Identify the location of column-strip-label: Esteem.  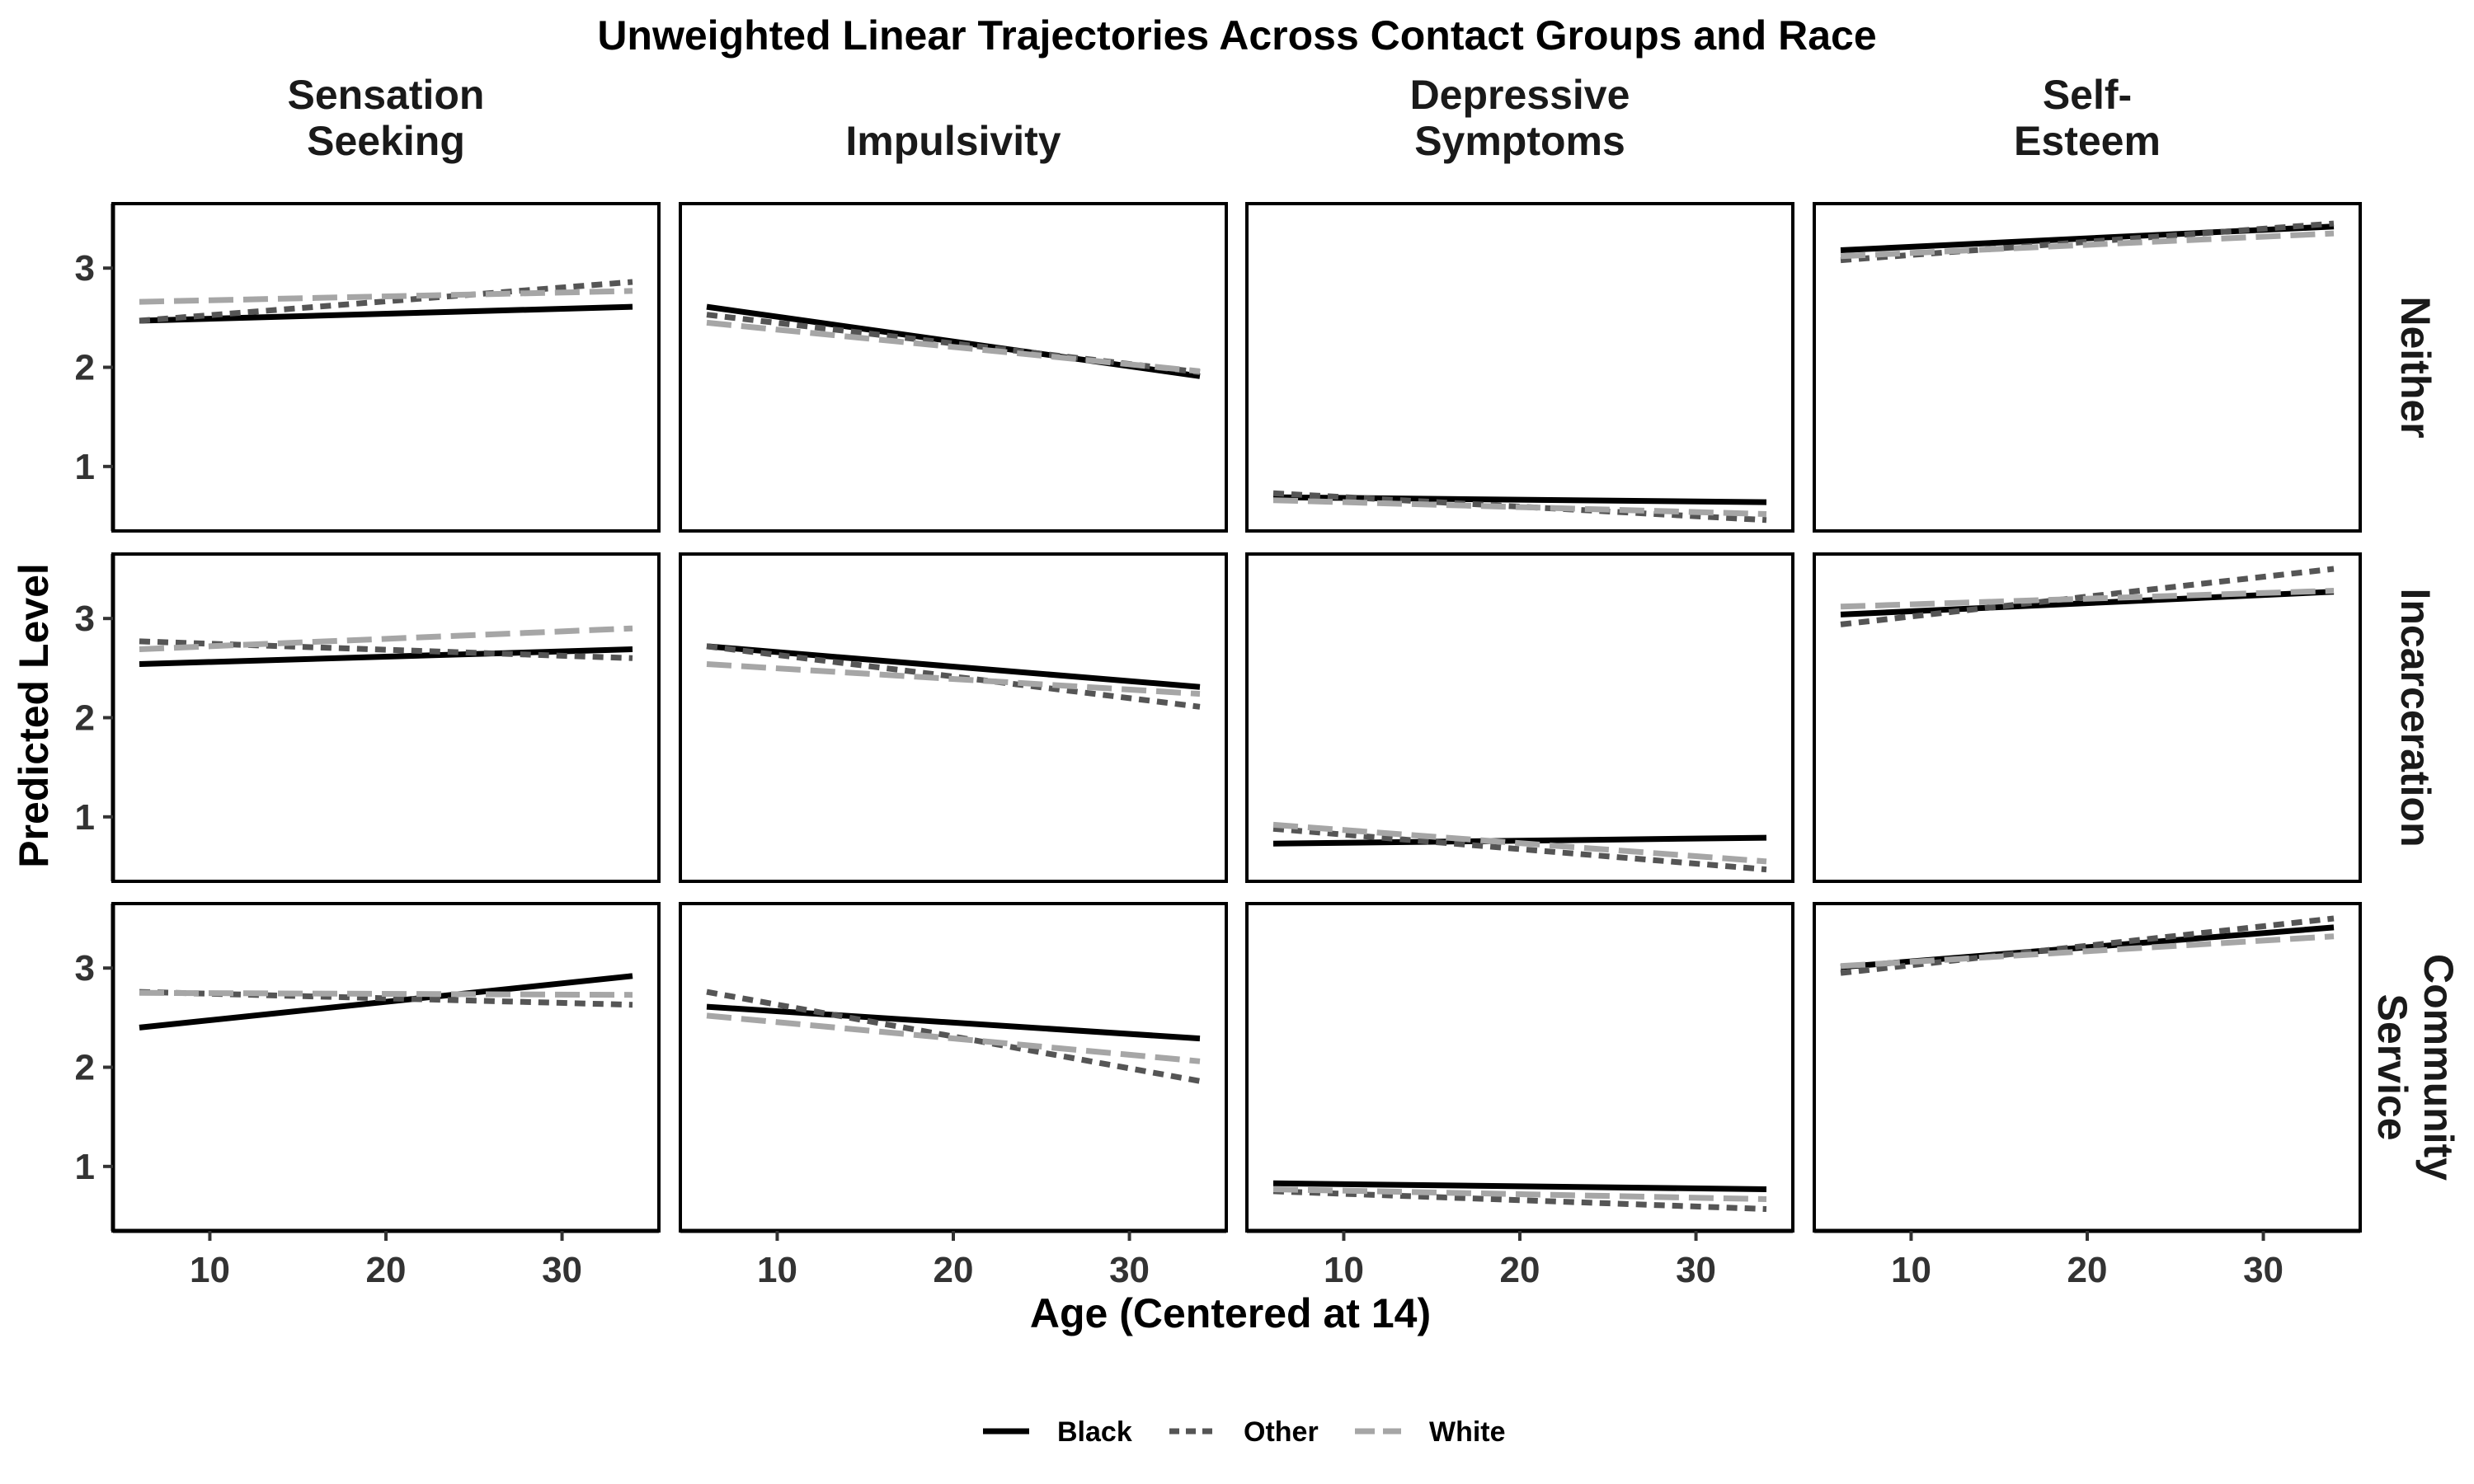
(2087, 141).